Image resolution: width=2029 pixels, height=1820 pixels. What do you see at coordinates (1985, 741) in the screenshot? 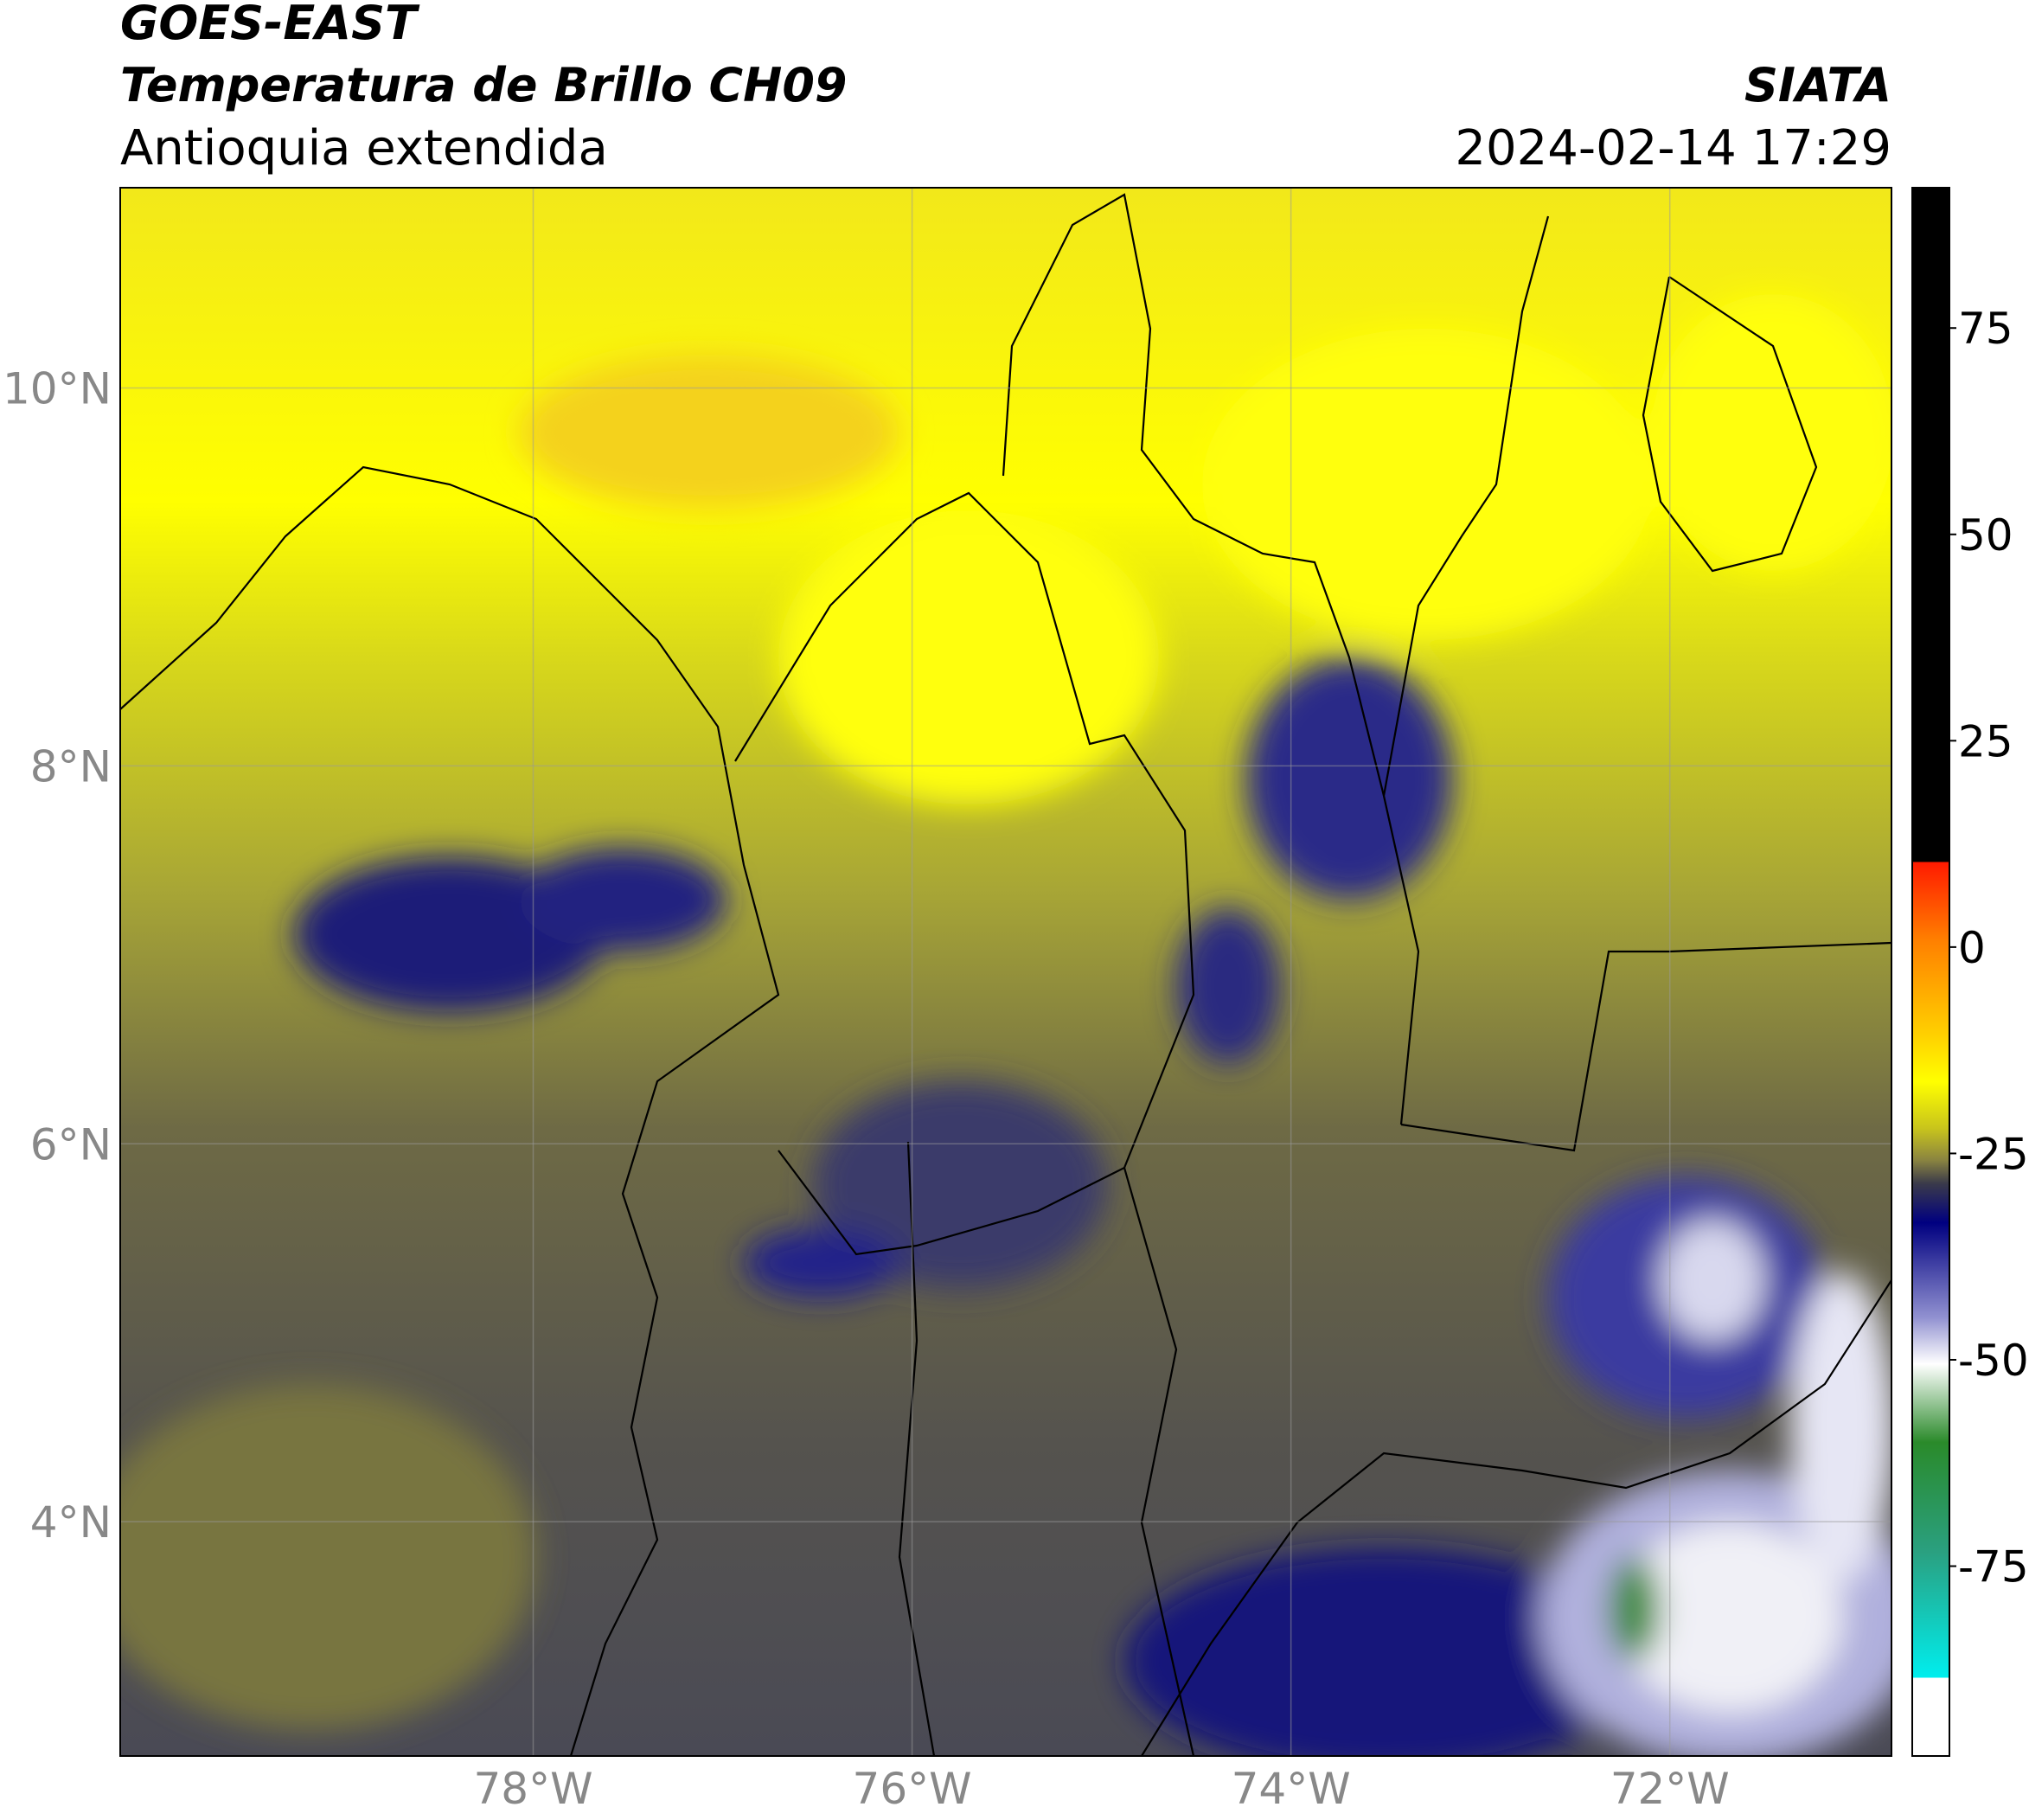
I see `colorbar-tick-label: 25` at bounding box center [1985, 741].